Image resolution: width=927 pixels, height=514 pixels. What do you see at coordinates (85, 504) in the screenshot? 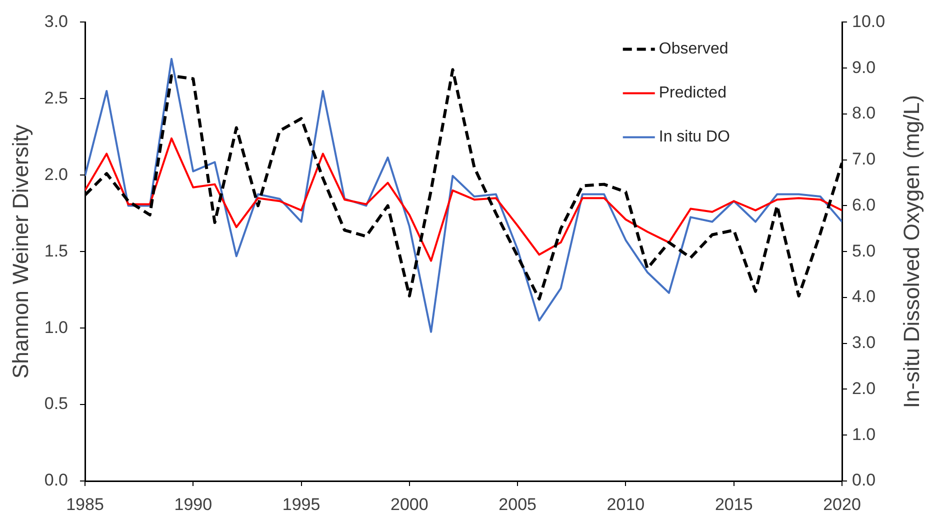
I see `x-tick-label: 1985` at bounding box center [85, 504].